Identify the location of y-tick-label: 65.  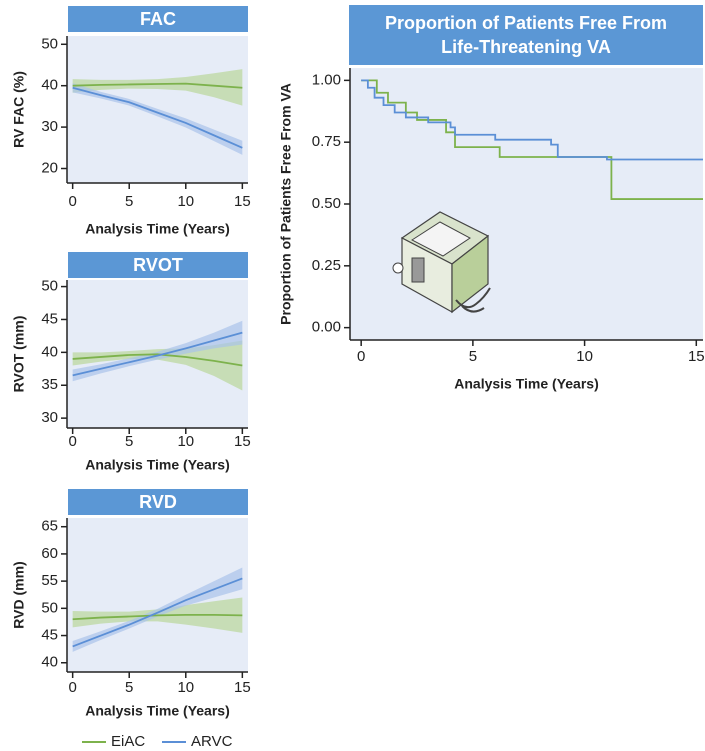
(49, 526).